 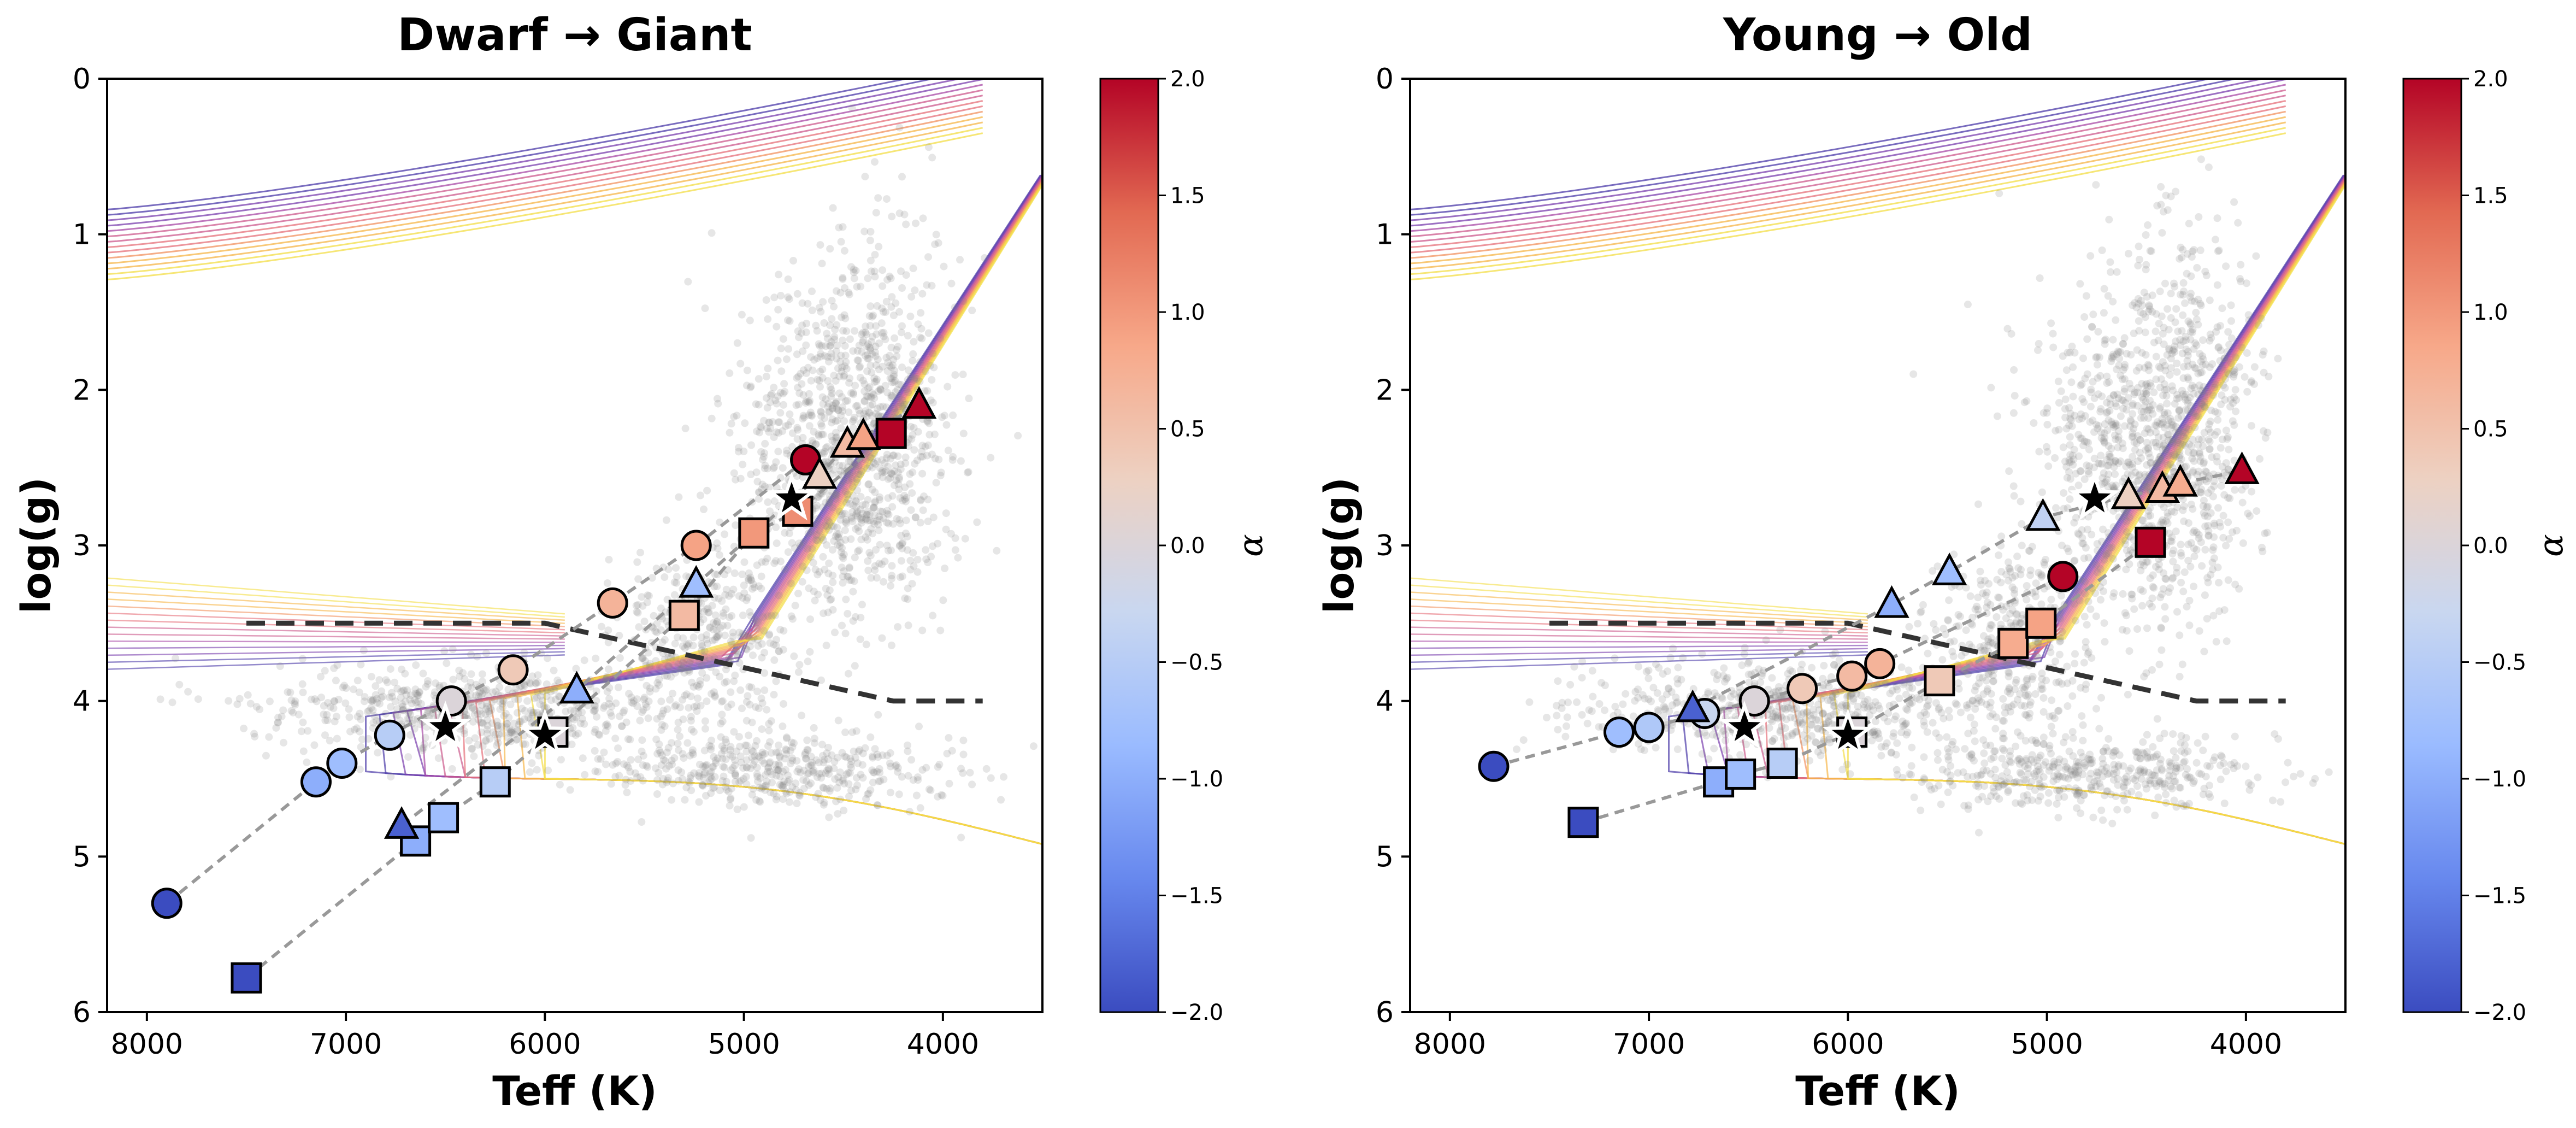 What do you see at coordinates (791, 496) in the screenshot?
I see `reference-star-marker` at bounding box center [791, 496].